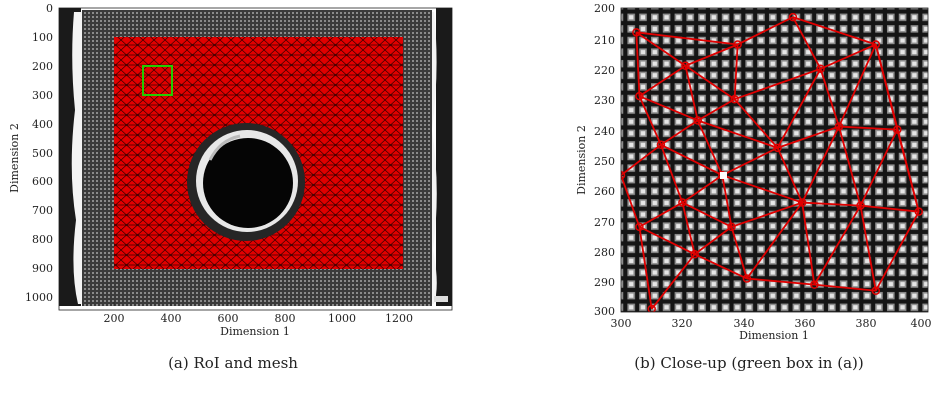 The height and width of the screenshot is (402, 932). What do you see at coordinates (604, 311) in the screenshot?
I see `ytick-b: 300` at bounding box center [604, 311].